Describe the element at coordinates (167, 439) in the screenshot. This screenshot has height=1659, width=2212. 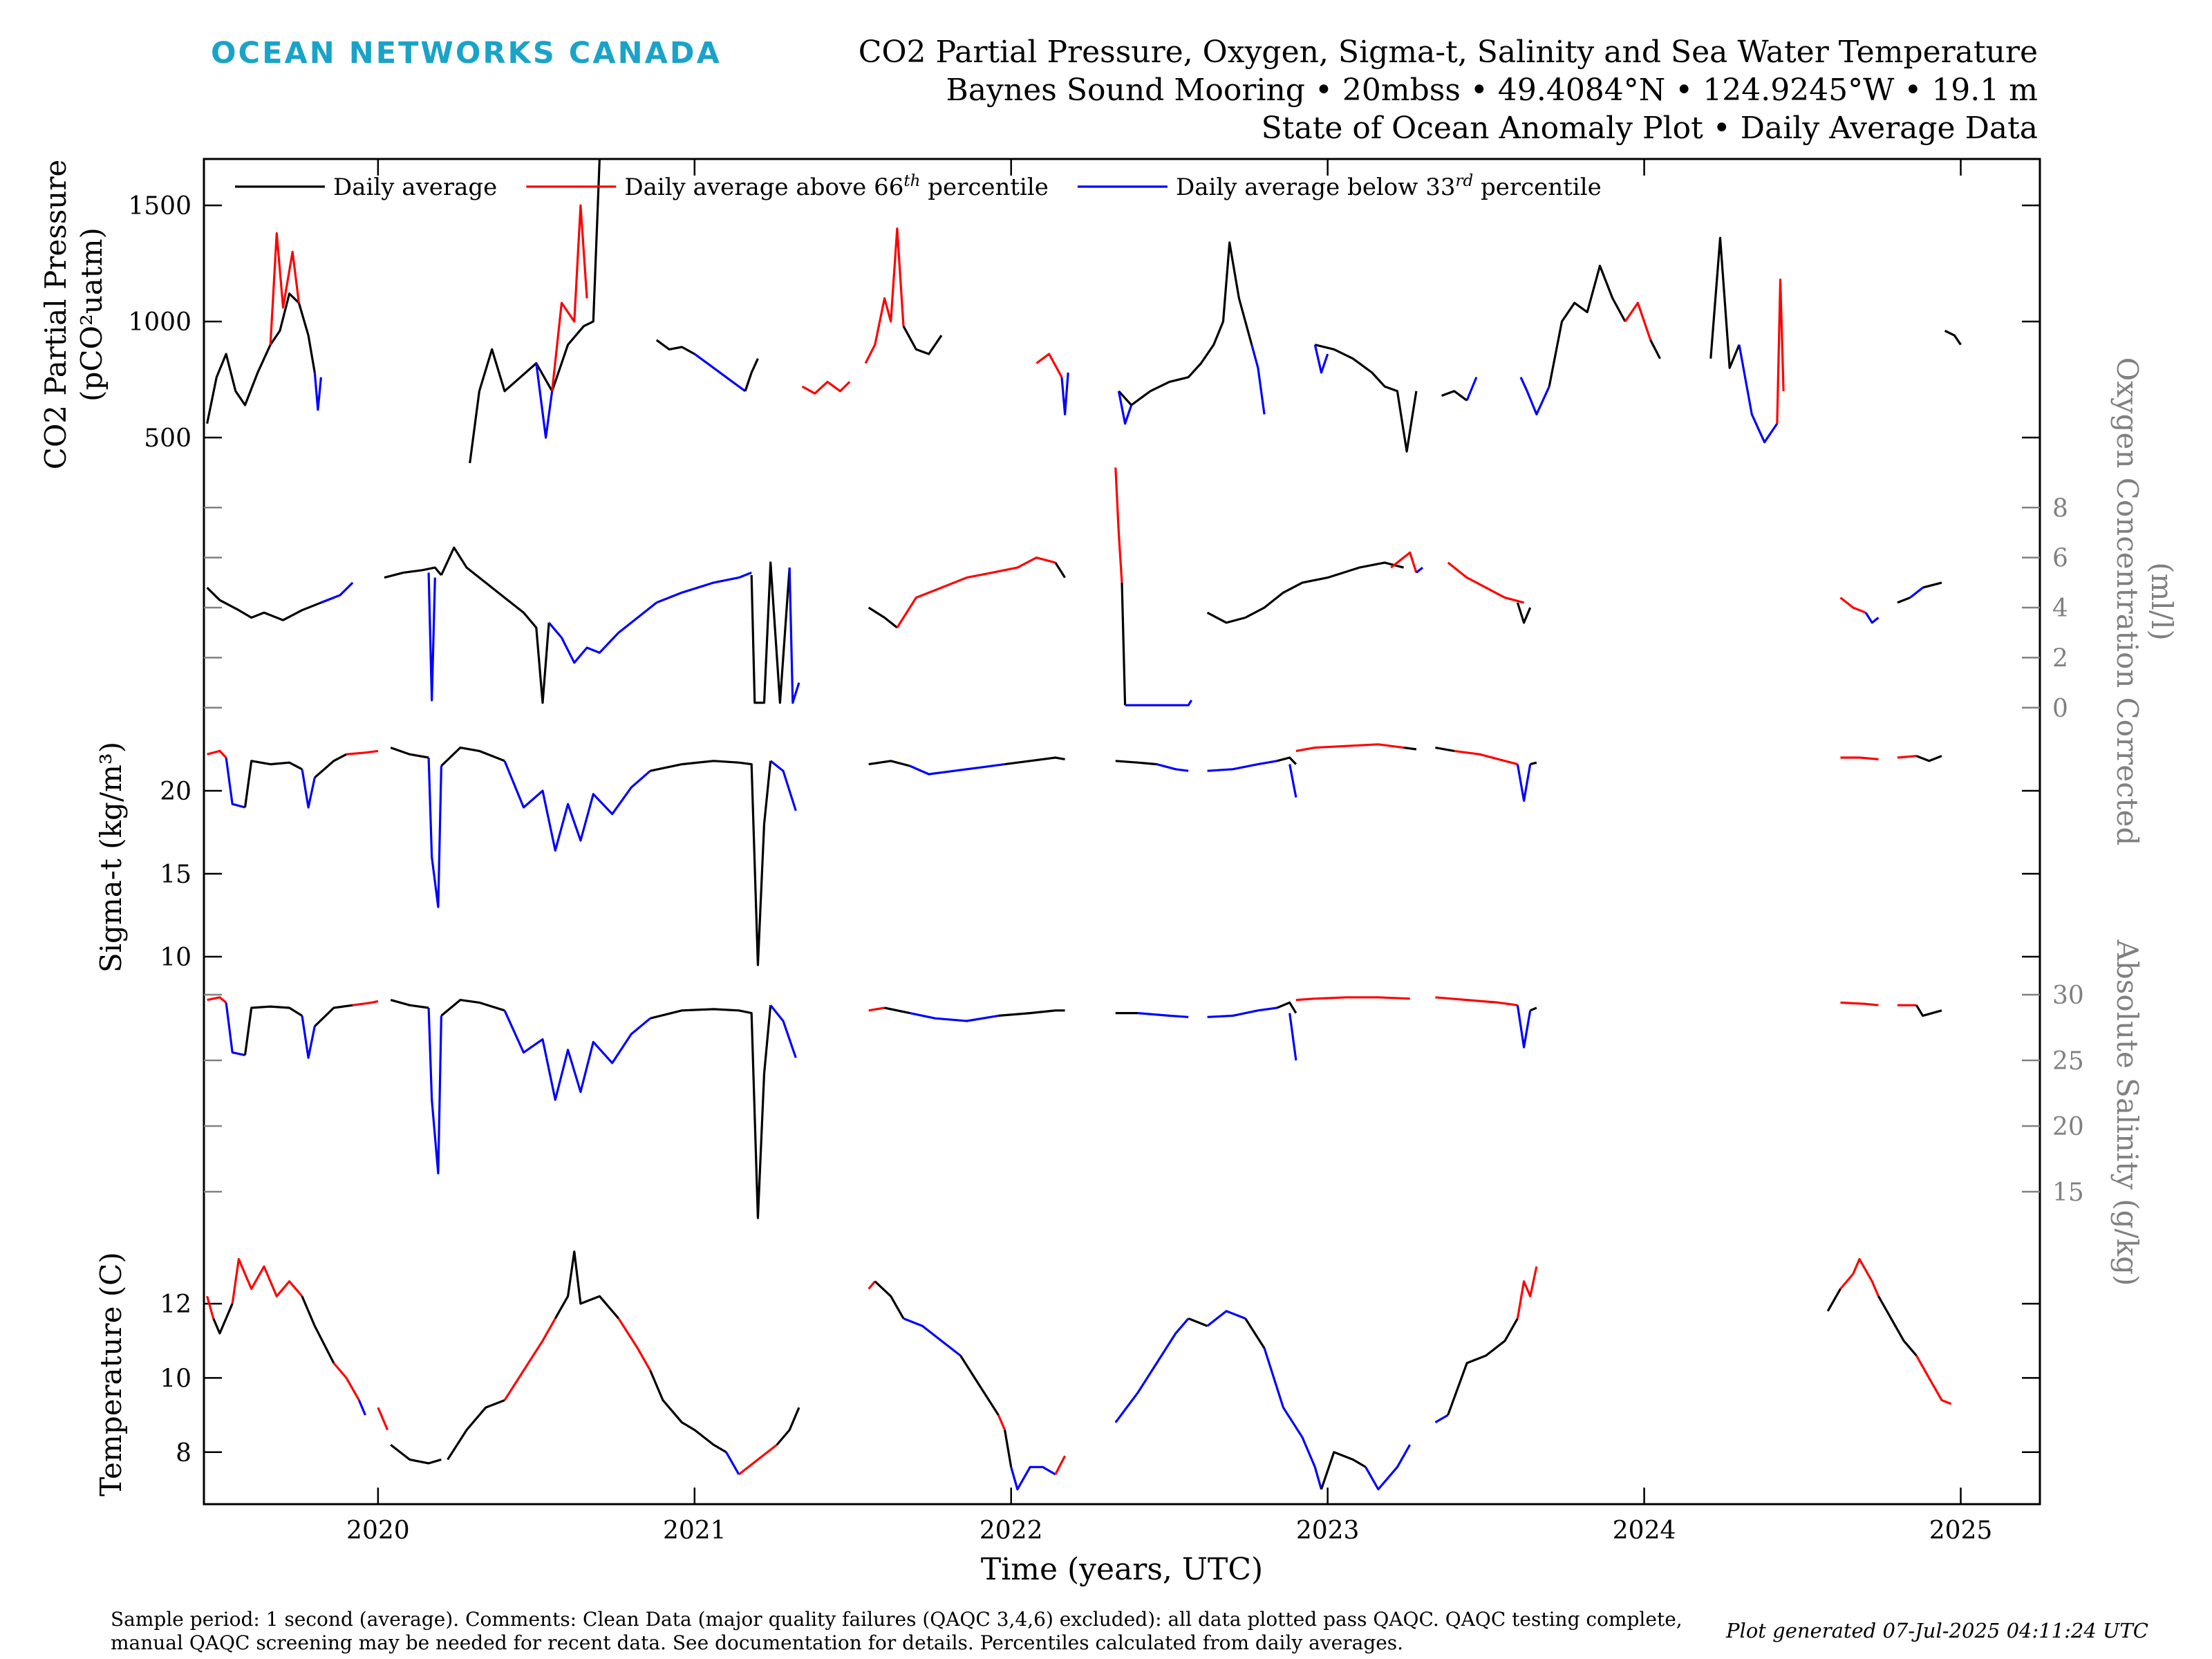
I see `y-tick-label: 500` at that location.